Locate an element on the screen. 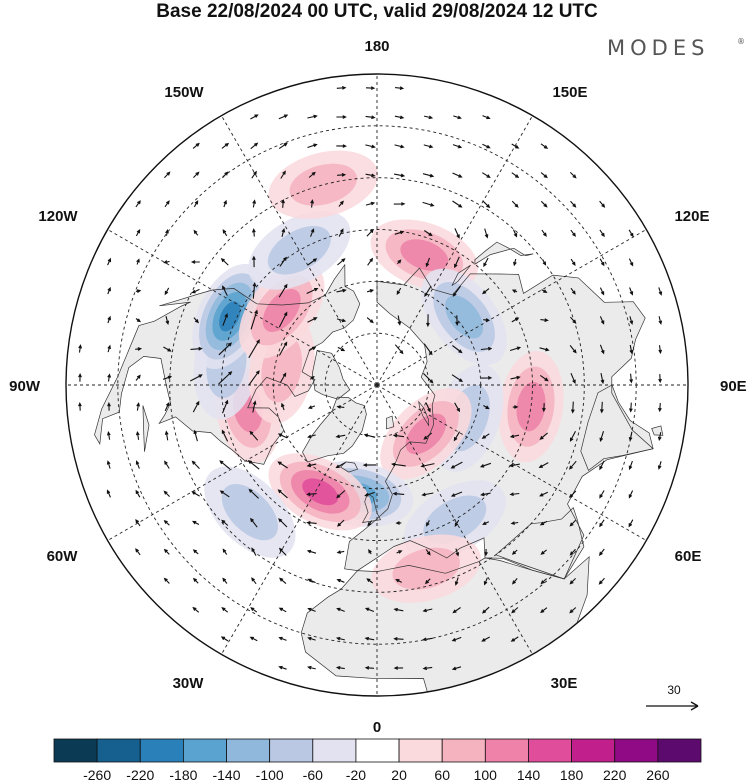  colorbar-tick: -60 is located at coordinates (313, 775).